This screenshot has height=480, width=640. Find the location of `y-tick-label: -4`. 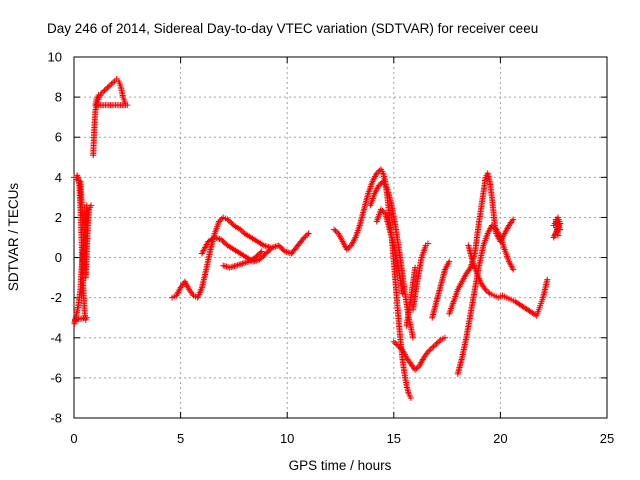

y-tick-label: -4 is located at coordinates (56, 337).